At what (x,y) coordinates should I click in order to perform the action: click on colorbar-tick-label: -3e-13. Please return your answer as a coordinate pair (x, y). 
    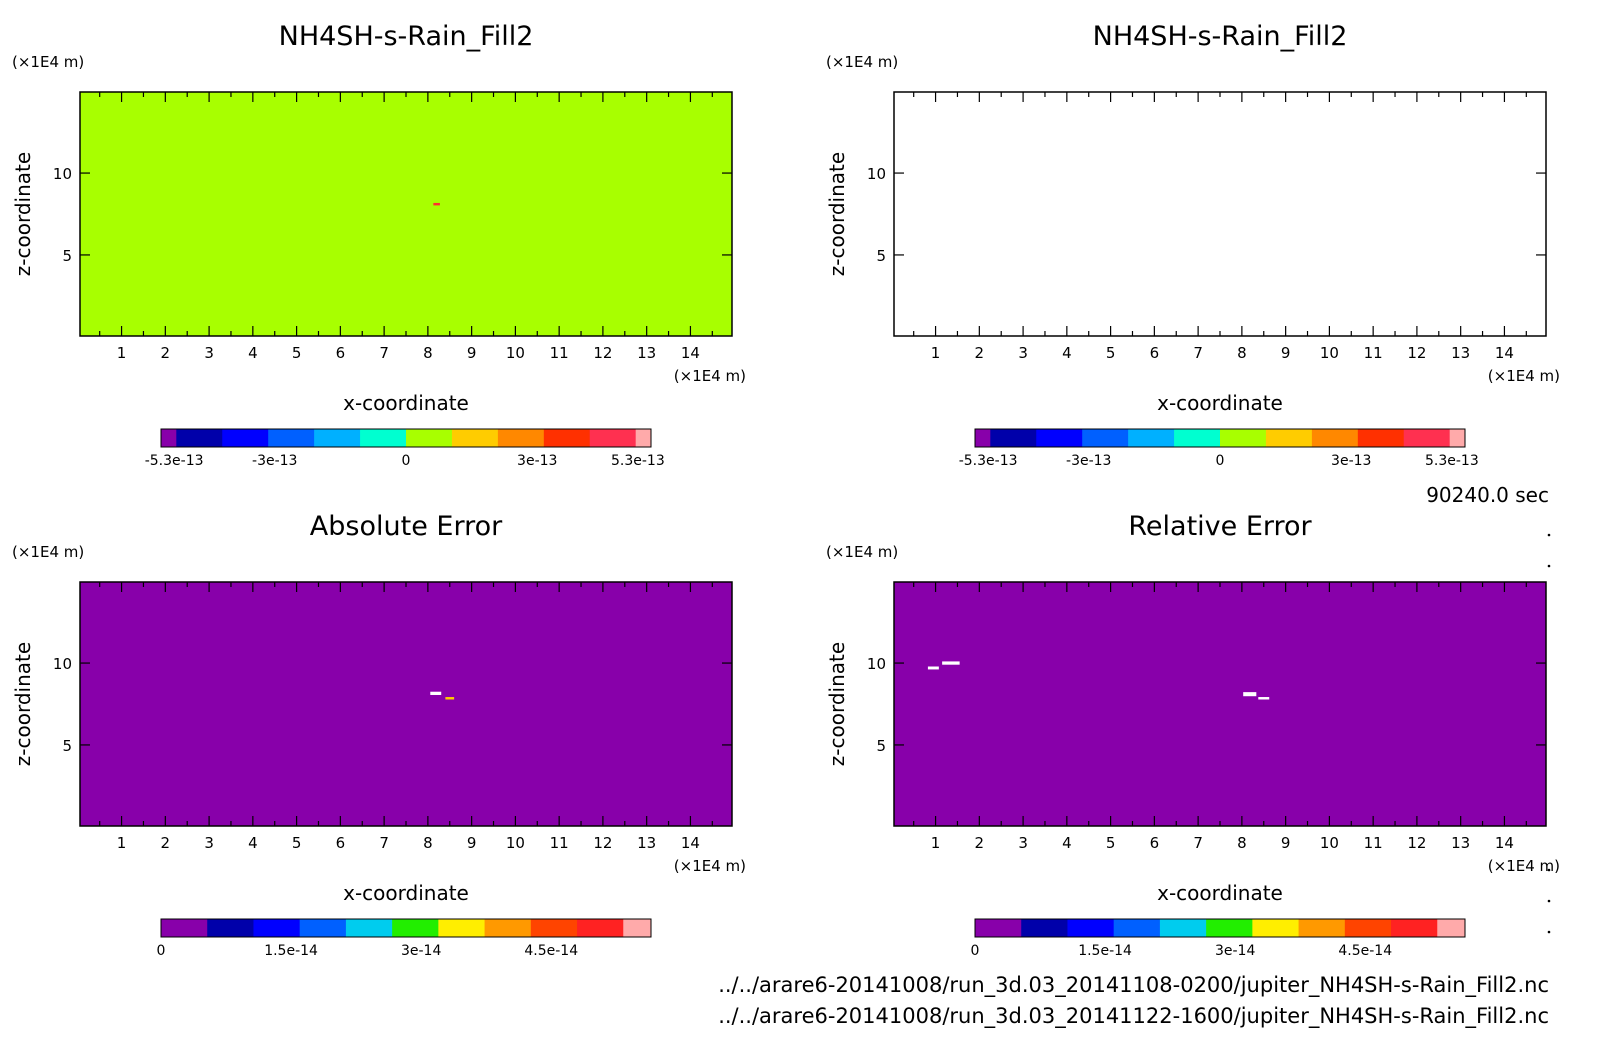
    Looking at the image, I should click on (1088, 461).